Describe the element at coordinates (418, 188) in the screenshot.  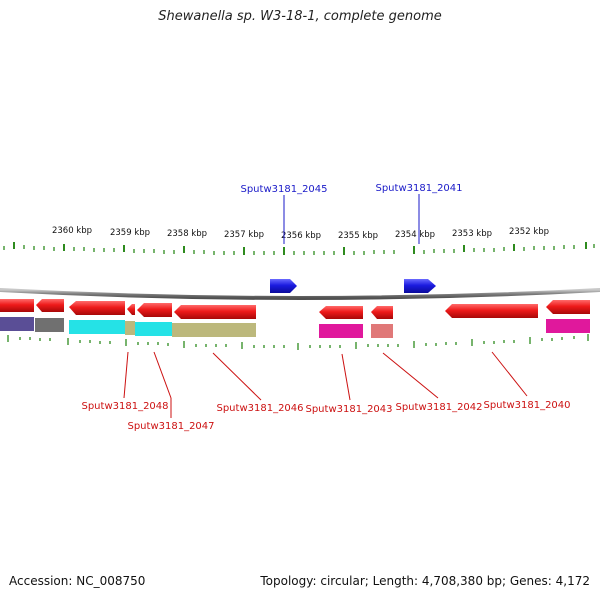
I see `label-sputw3181-2041: Sputw3181_2041` at that location.